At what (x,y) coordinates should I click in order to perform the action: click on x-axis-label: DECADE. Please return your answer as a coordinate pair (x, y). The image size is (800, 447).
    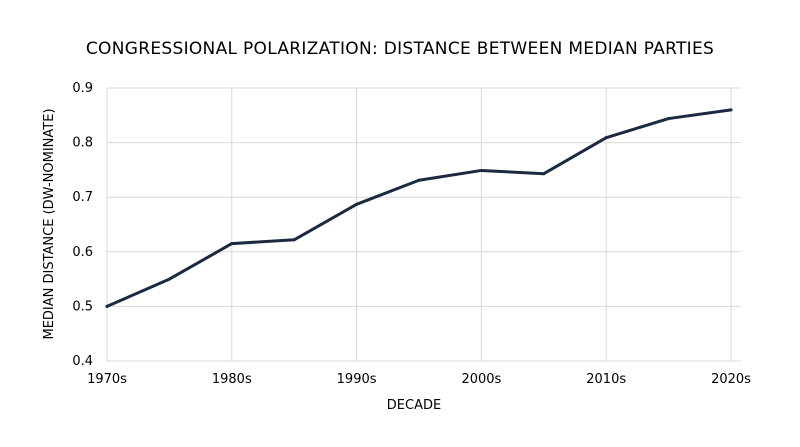
    Looking at the image, I should click on (414, 405).